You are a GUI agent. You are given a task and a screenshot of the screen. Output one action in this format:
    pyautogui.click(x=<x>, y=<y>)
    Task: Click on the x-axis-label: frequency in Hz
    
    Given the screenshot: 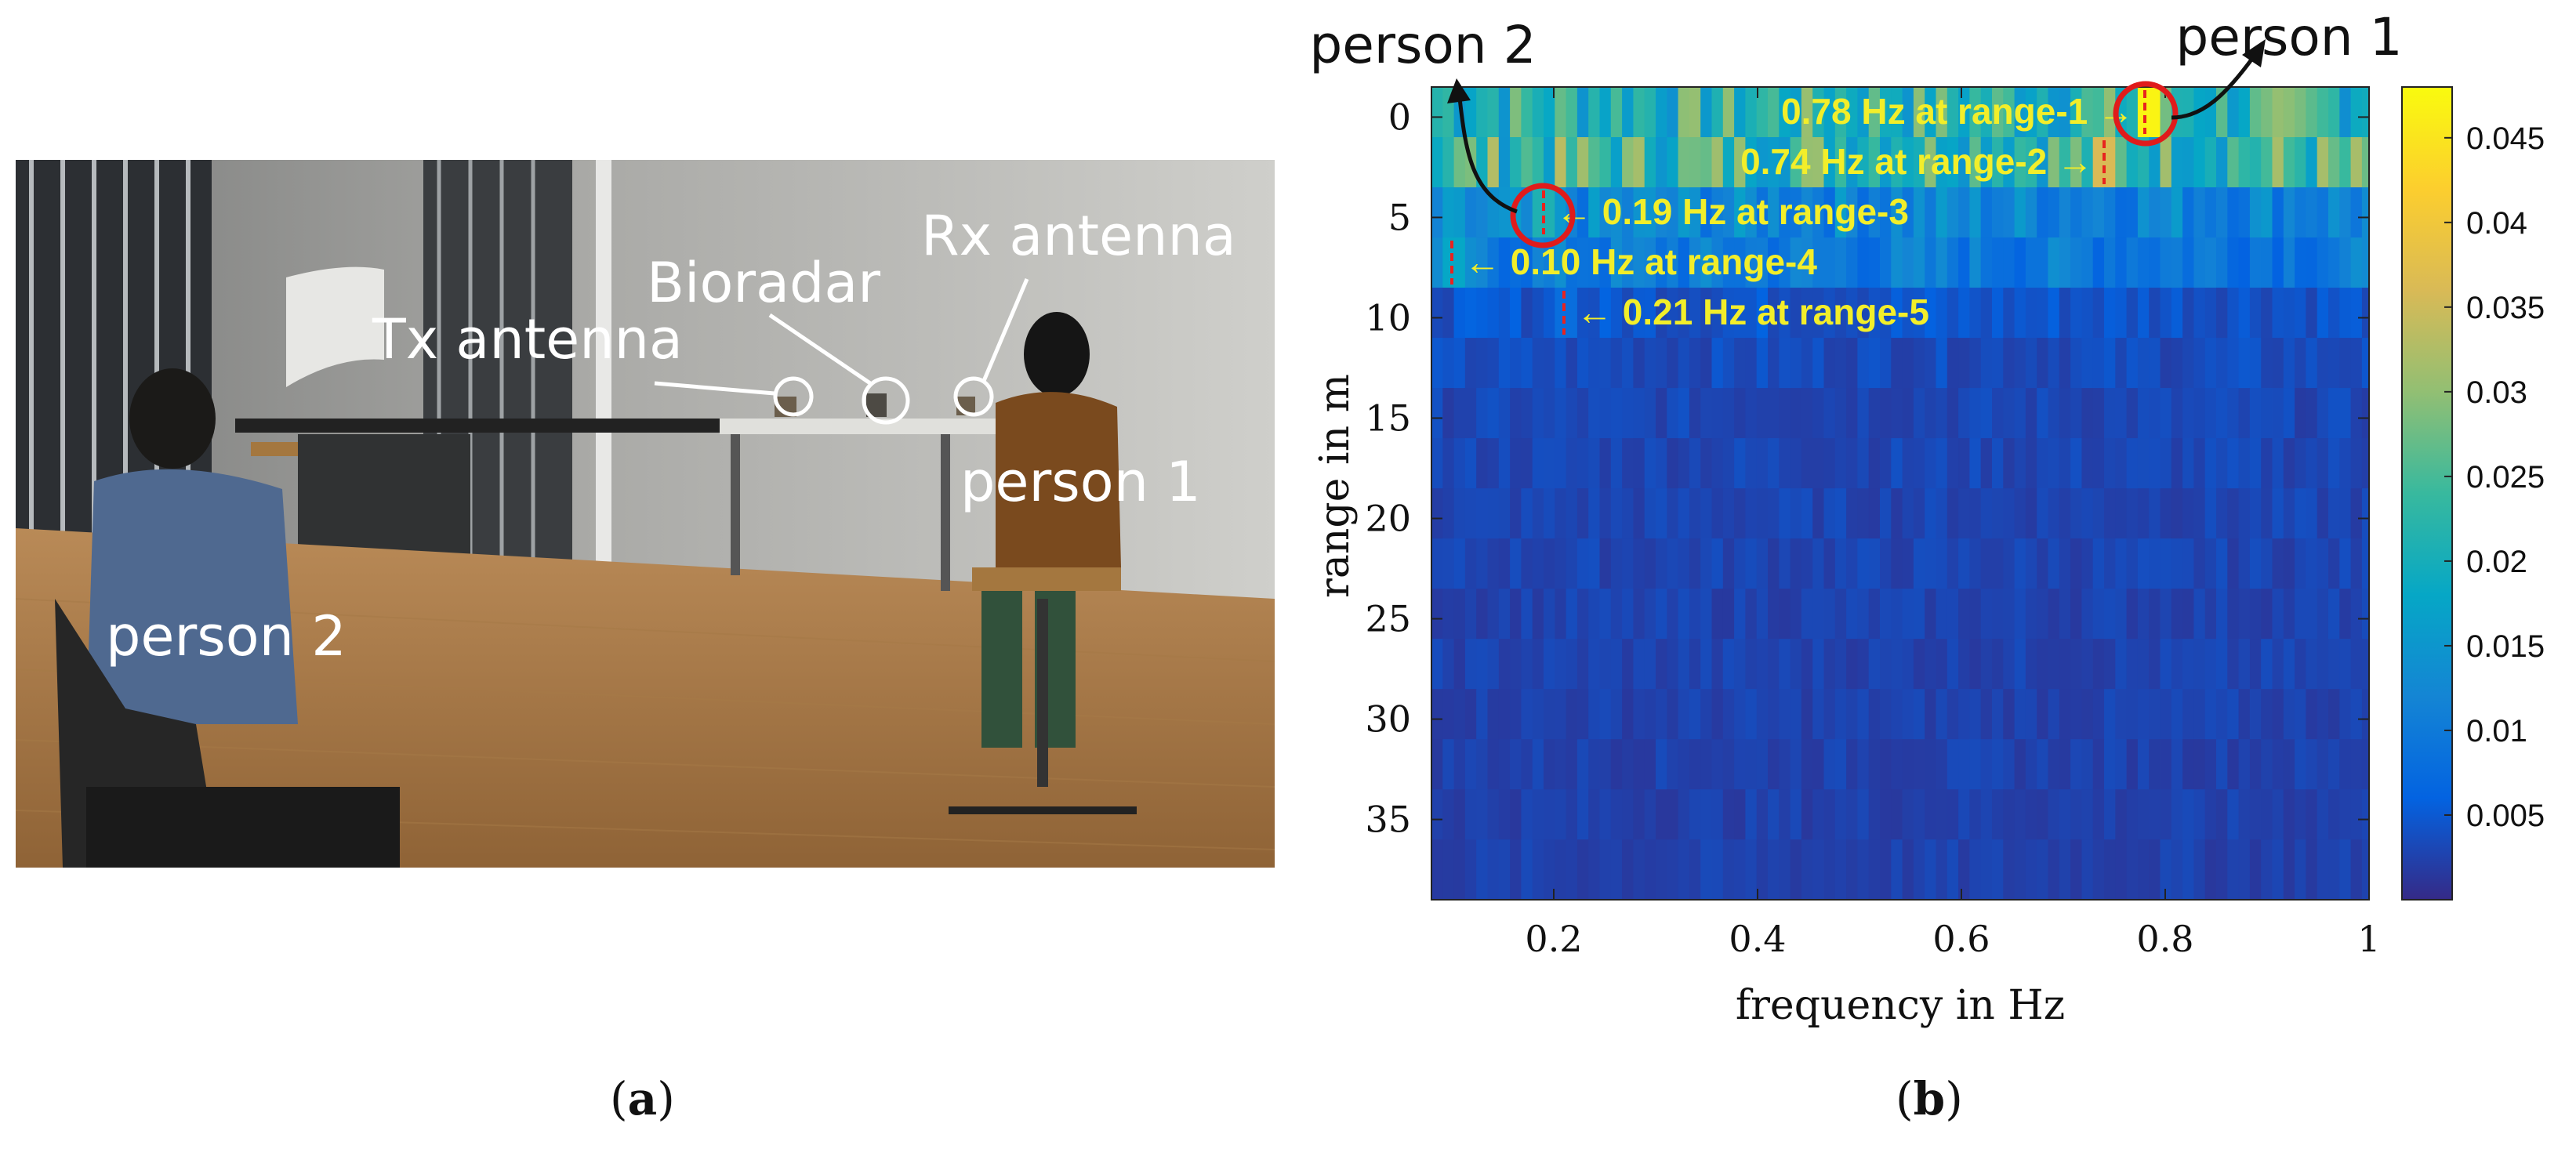 What is the action you would take?
    pyautogui.click(x=1901, y=1006)
    